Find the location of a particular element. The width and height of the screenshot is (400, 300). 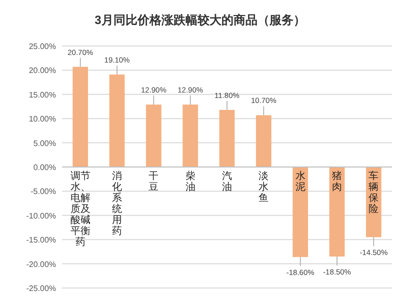

y-tick-label: -5.00% is located at coordinates (43, 191).